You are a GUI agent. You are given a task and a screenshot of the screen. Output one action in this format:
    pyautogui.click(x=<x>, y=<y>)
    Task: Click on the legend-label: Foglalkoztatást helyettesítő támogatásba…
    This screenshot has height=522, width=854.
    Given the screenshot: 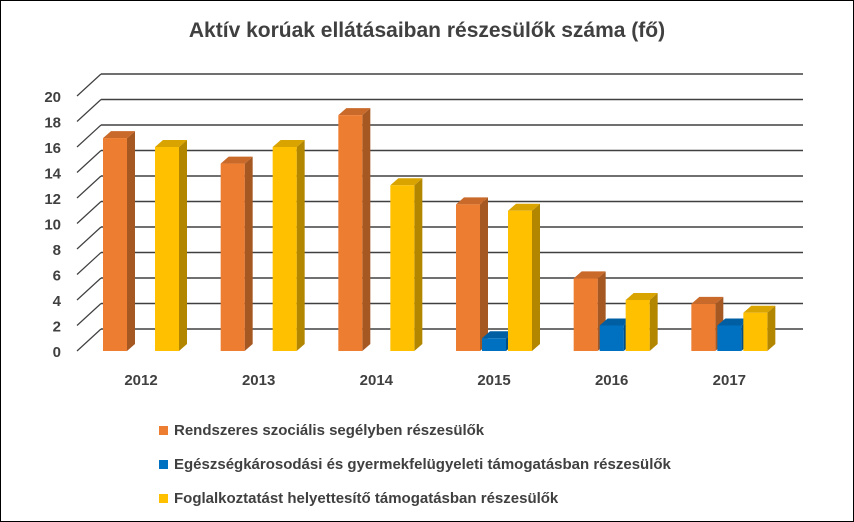 What is the action you would take?
    pyautogui.click(x=366, y=498)
    